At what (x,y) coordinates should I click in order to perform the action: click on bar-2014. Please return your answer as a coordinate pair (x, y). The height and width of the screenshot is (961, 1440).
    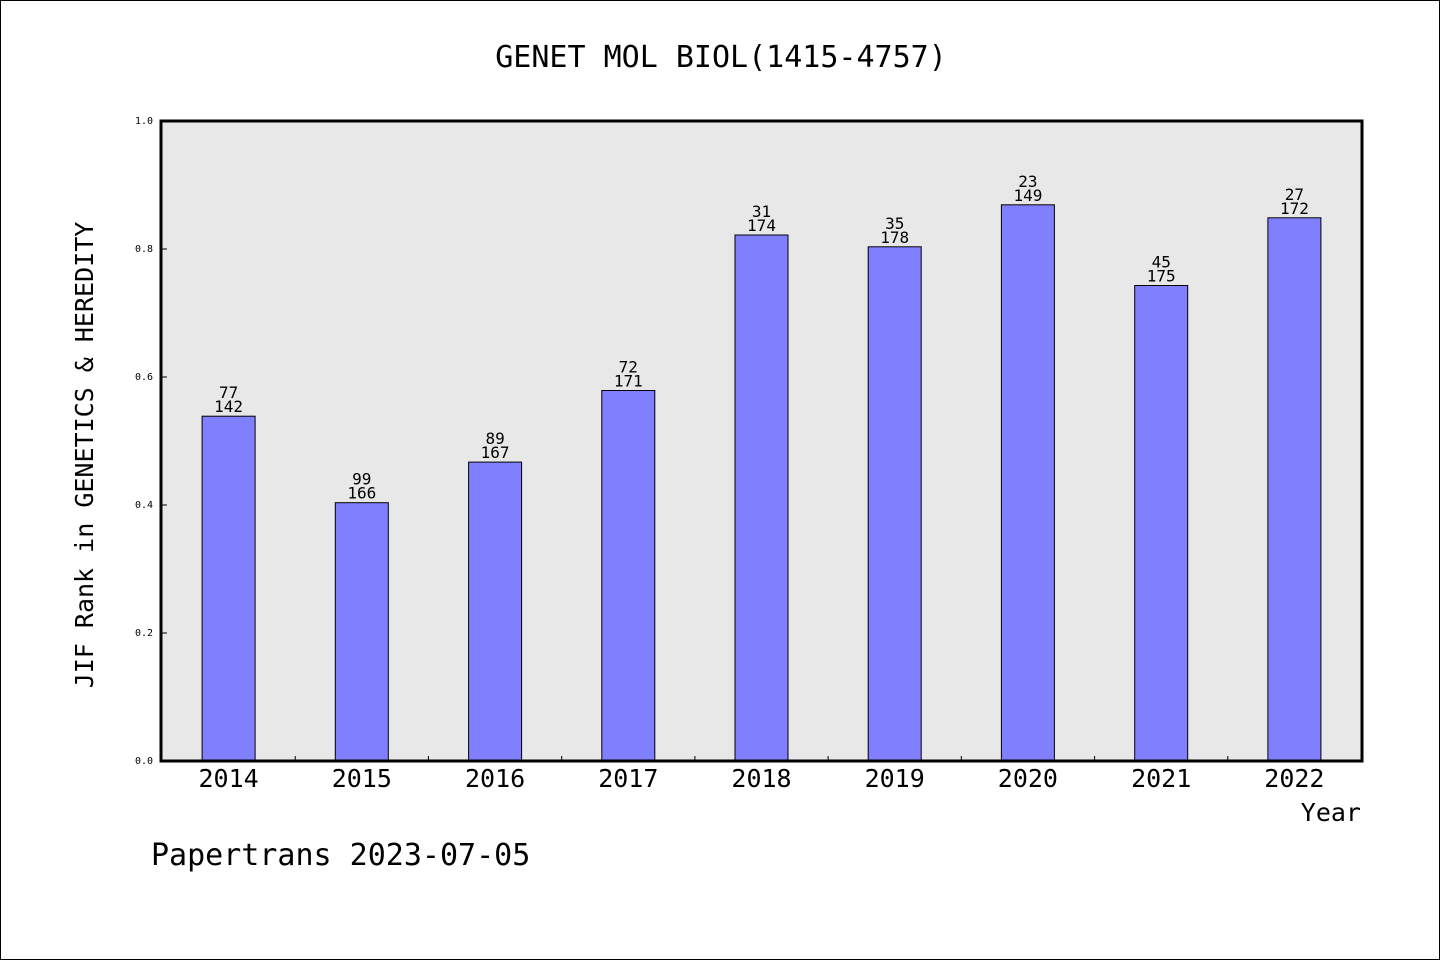
    Looking at the image, I should click on (228, 588).